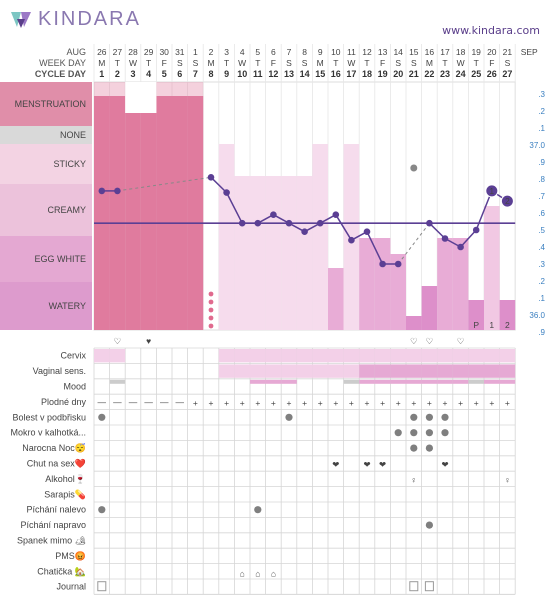 The height and width of the screenshot is (600, 546). What do you see at coordinates (320, 74) in the screenshot?
I see `cycle-day-number: 15` at bounding box center [320, 74].